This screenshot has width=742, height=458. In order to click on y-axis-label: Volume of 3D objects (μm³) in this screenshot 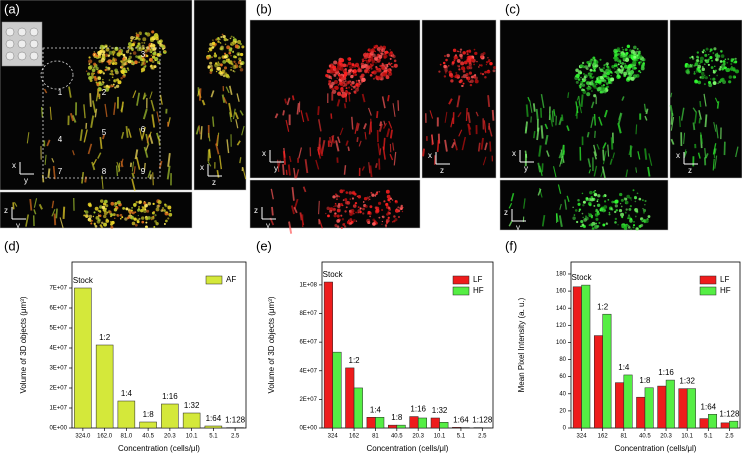, I will do `click(23, 344)`.